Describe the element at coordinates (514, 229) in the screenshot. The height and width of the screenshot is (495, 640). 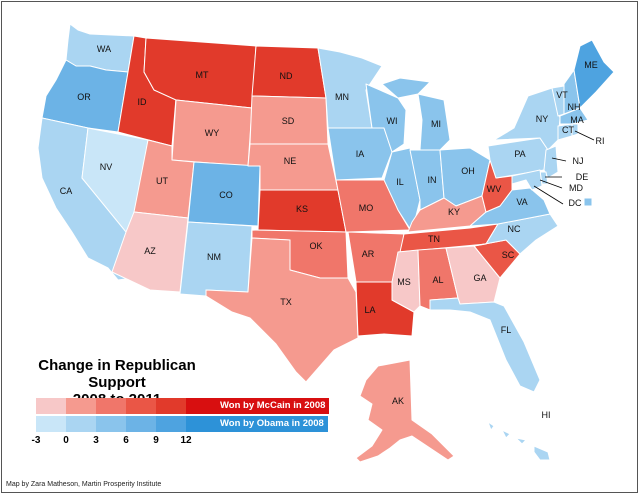
I see `label-nc: NC` at that location.